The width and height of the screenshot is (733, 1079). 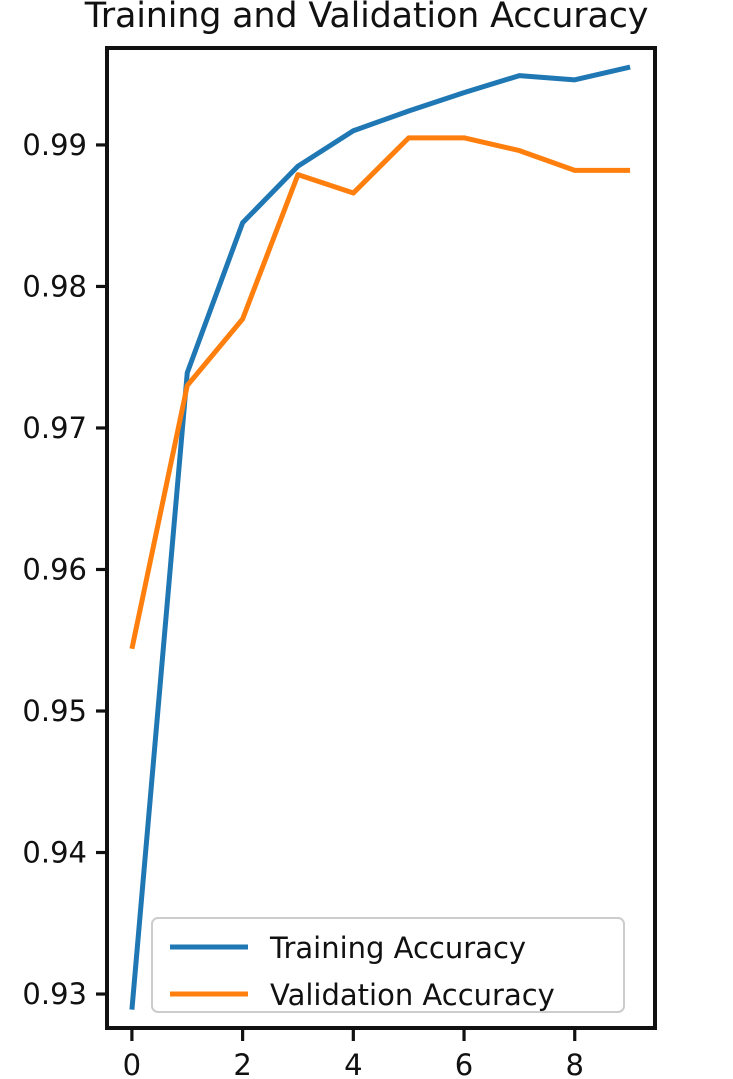 I want to click on legend-label: Training Accuracy, so click(x=397, y=948).